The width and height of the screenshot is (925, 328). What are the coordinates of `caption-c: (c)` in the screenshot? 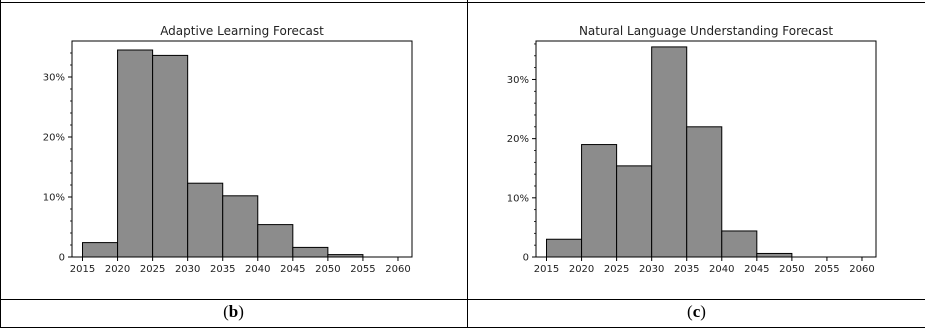 It's located at (696, 312).